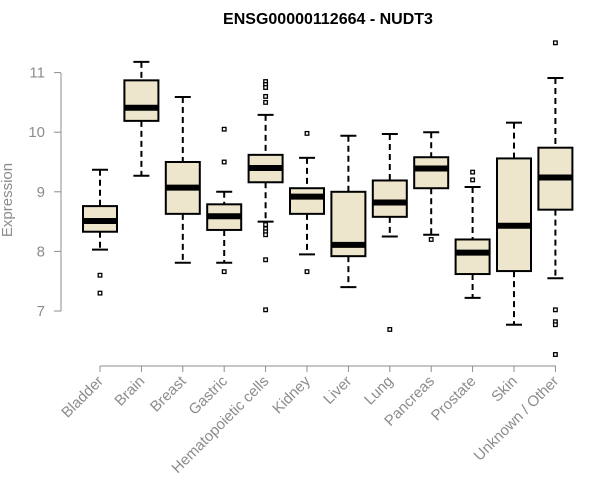 This screenshot has width=600, height=500. What do you see at coordinates (454, 399) in the screenshot?
I see `x-tick-label: Prostate` at bounding box center [454, 399].